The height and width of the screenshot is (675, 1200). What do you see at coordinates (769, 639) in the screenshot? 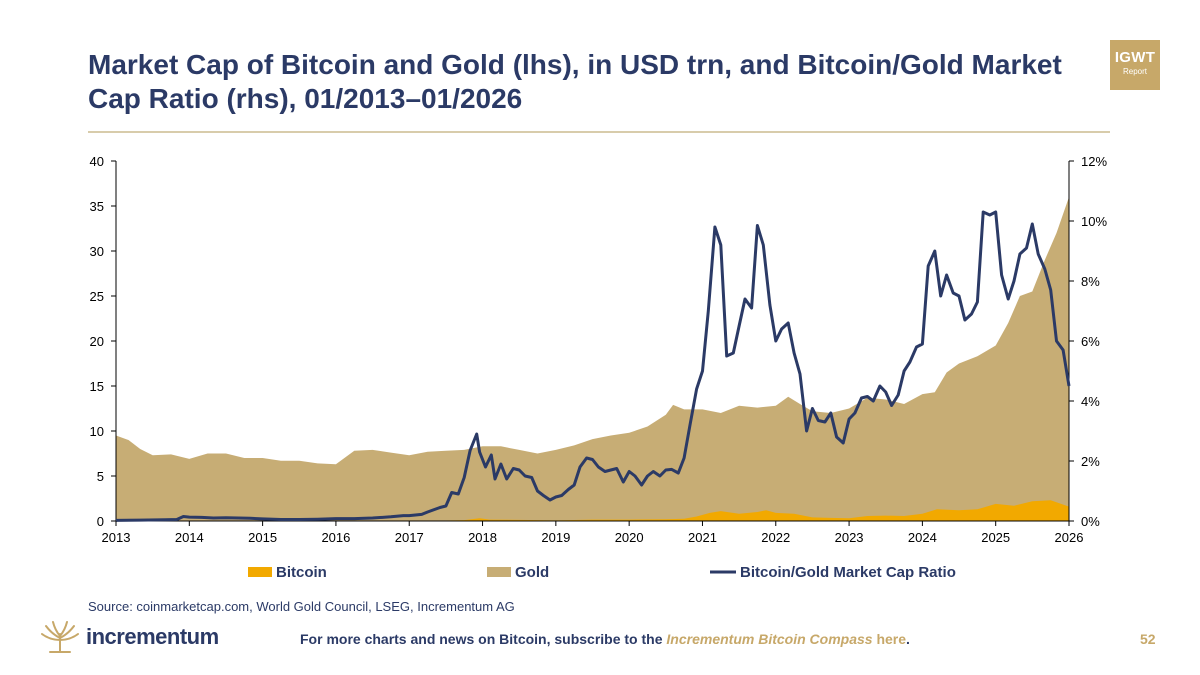
I see `bitcoin-compass-link: Incrementum Bitcoin Compass` at bounding box center [769, 639].